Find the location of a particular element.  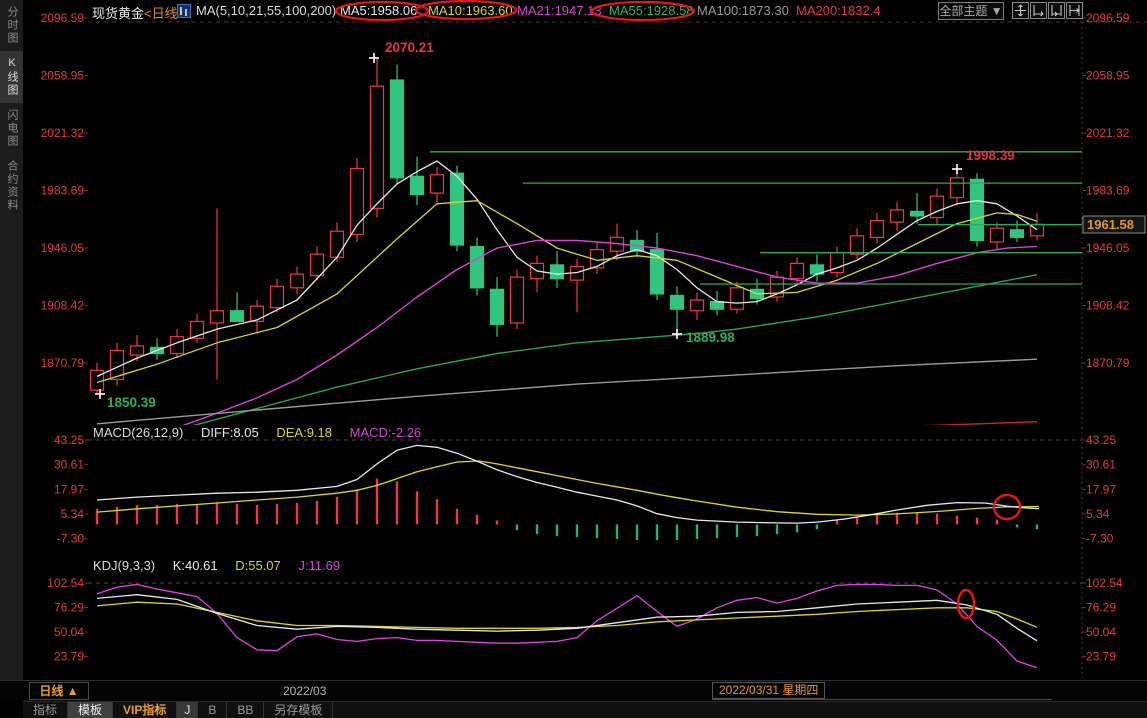

kline-icon is located at coordinates (184, 12).